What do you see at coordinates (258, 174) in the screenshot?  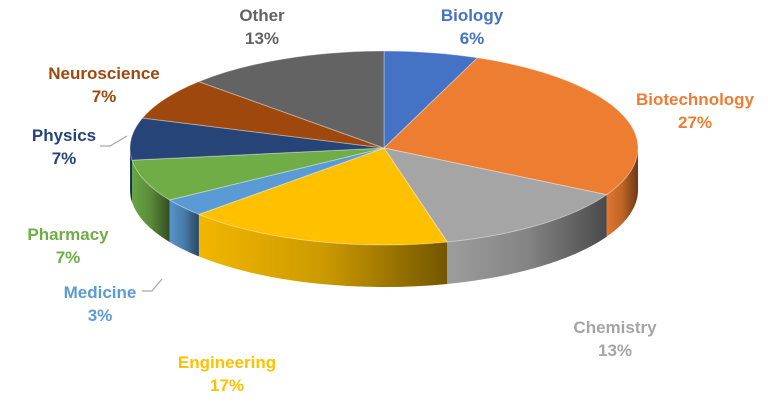 I see `pie-slice-pharmacy` at bounding box center [258, 174].